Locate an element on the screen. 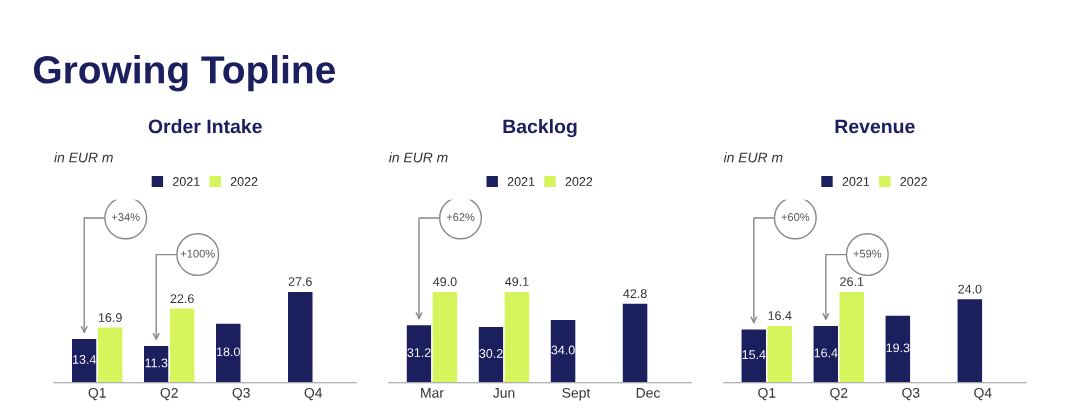 Image resolution: width=1080 pixels, height=416 pixels. data-label: 34.0 is located at coordinates (563, 350).